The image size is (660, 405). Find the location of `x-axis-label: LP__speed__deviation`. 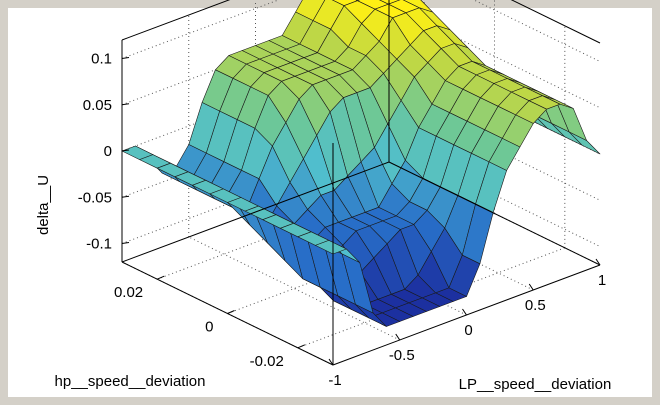

x-axis-label: LP__speed__deviation is located at coordinates (535, 384).